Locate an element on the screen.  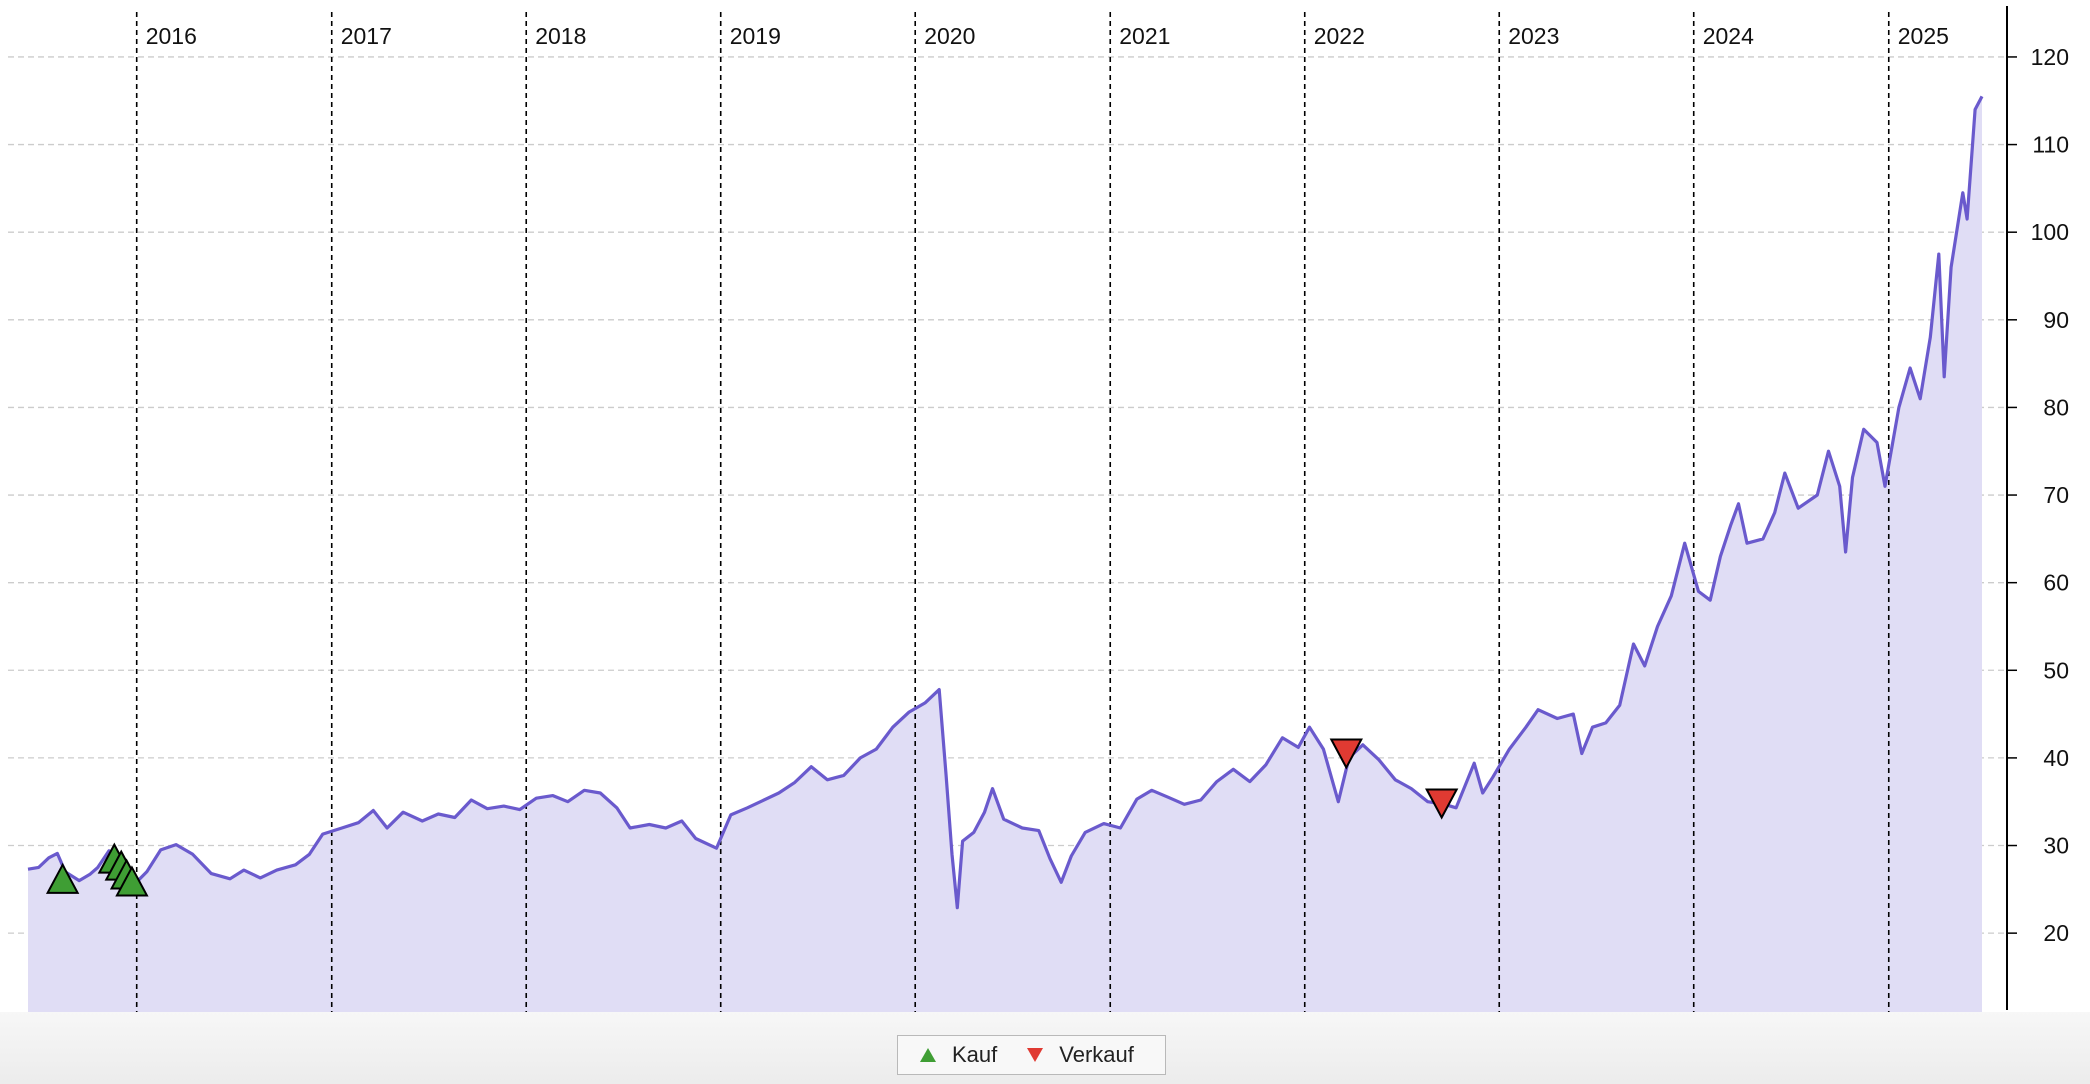
year-label-2025: 2025 is located at coordinates (1923, 36).